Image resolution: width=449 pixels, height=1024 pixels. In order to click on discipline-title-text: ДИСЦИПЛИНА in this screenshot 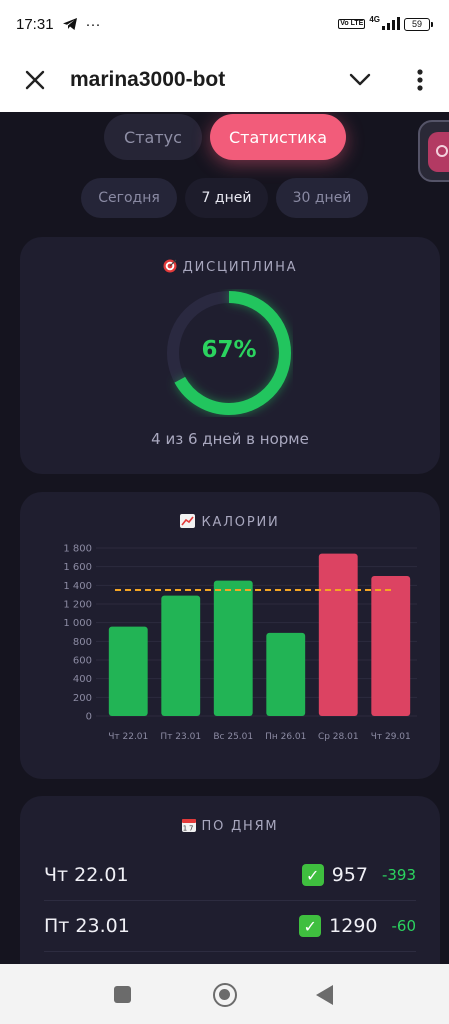, I will do `click(240, 267)`.